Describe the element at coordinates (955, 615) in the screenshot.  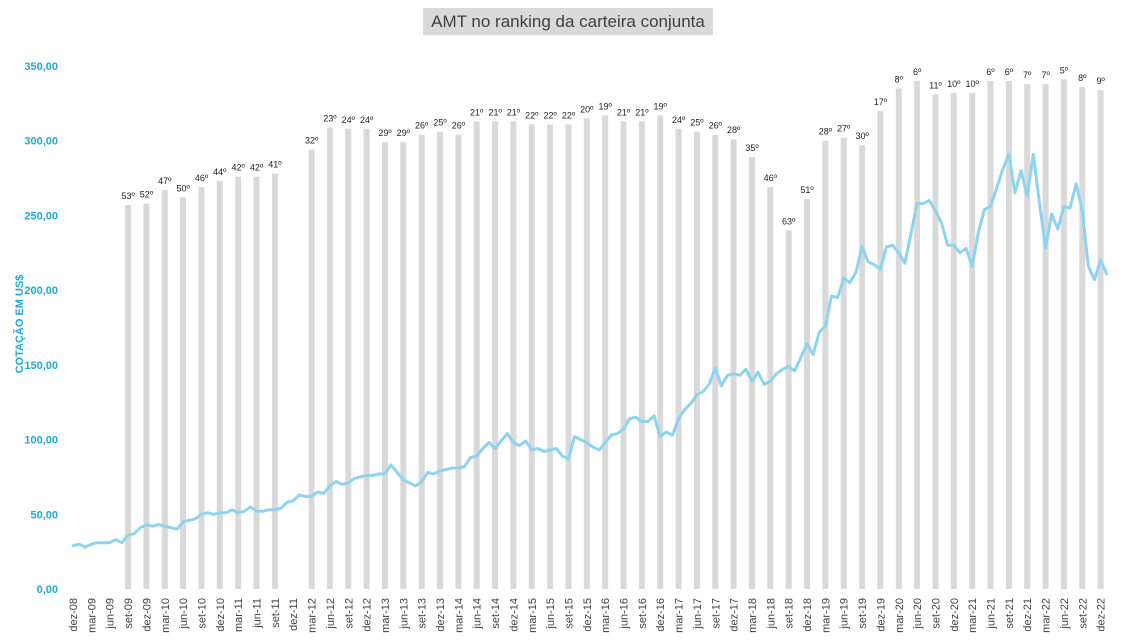
I see `x-tick-label-dez-20: dez-20` at that location.